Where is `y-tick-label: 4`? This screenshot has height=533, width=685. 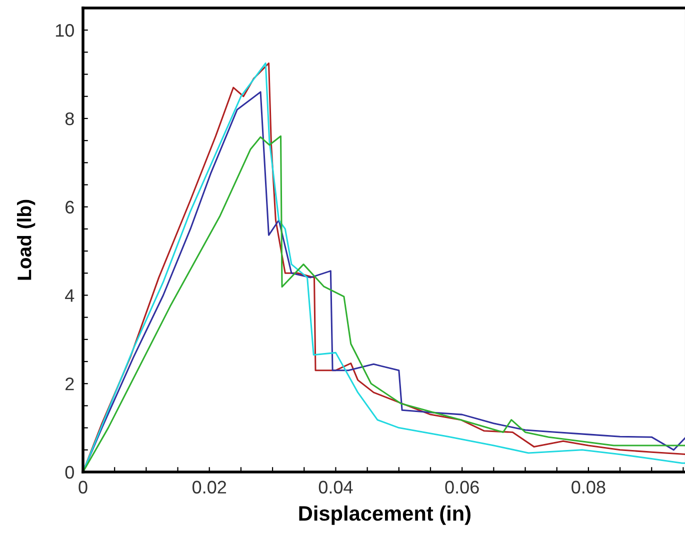 y-tick-label: 4 is located at coordinates (69, 295).